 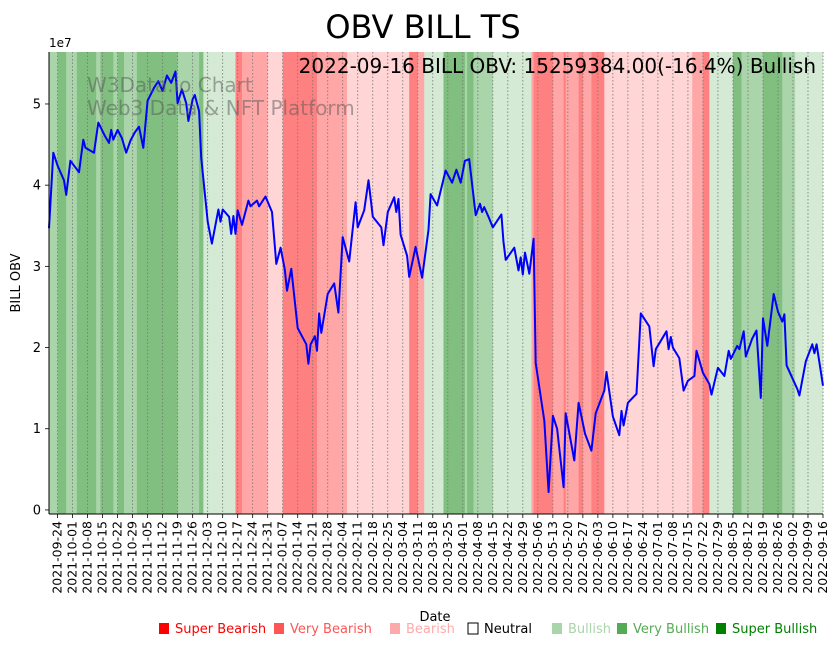 I want to click on legend-label: Very Bullish, so click(x=671, y=629).